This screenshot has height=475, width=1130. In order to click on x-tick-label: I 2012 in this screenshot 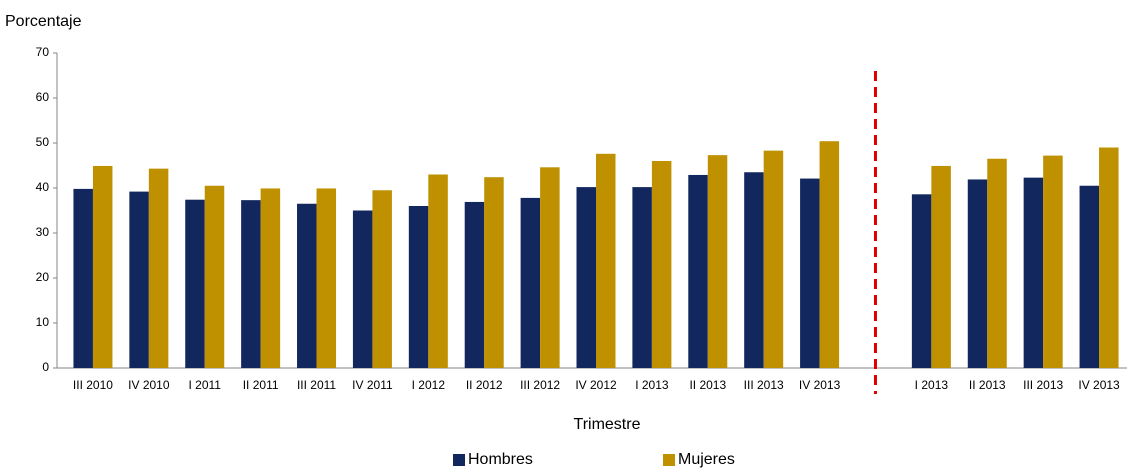, I will do `click(429, 385)`.